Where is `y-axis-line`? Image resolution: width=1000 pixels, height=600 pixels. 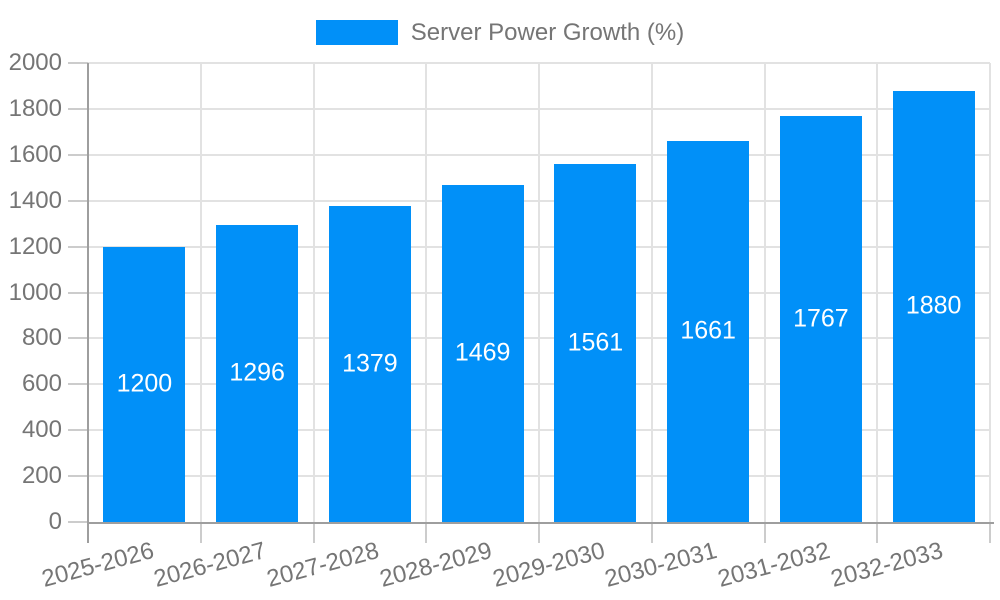
y-axis-line is located at coordinates (88, 303).